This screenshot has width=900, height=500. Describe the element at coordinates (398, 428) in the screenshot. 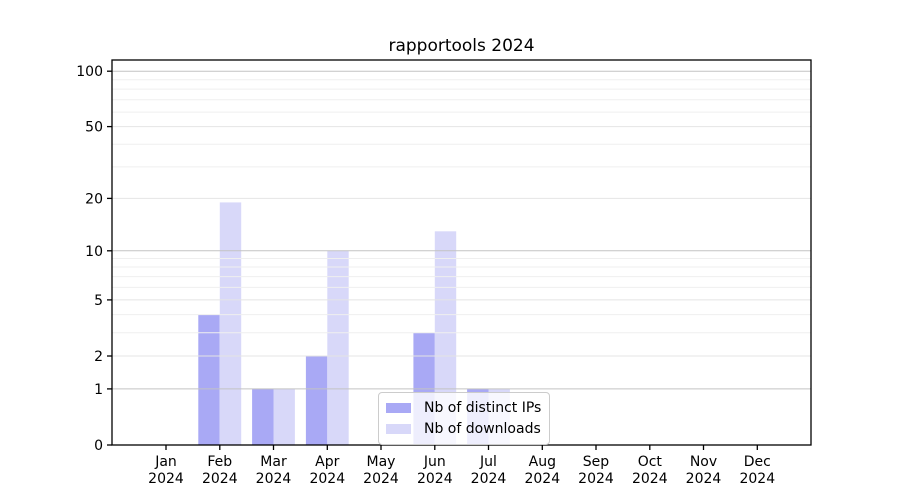

I see `legend-swatch-downloads` at that location.